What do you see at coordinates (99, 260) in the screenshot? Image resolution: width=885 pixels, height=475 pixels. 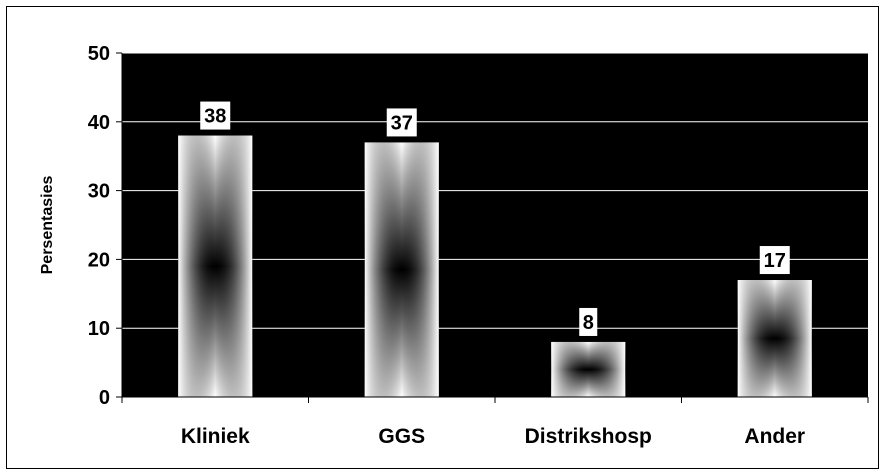 I see `y-tick-label: 20` at bounding box center [99, 260].